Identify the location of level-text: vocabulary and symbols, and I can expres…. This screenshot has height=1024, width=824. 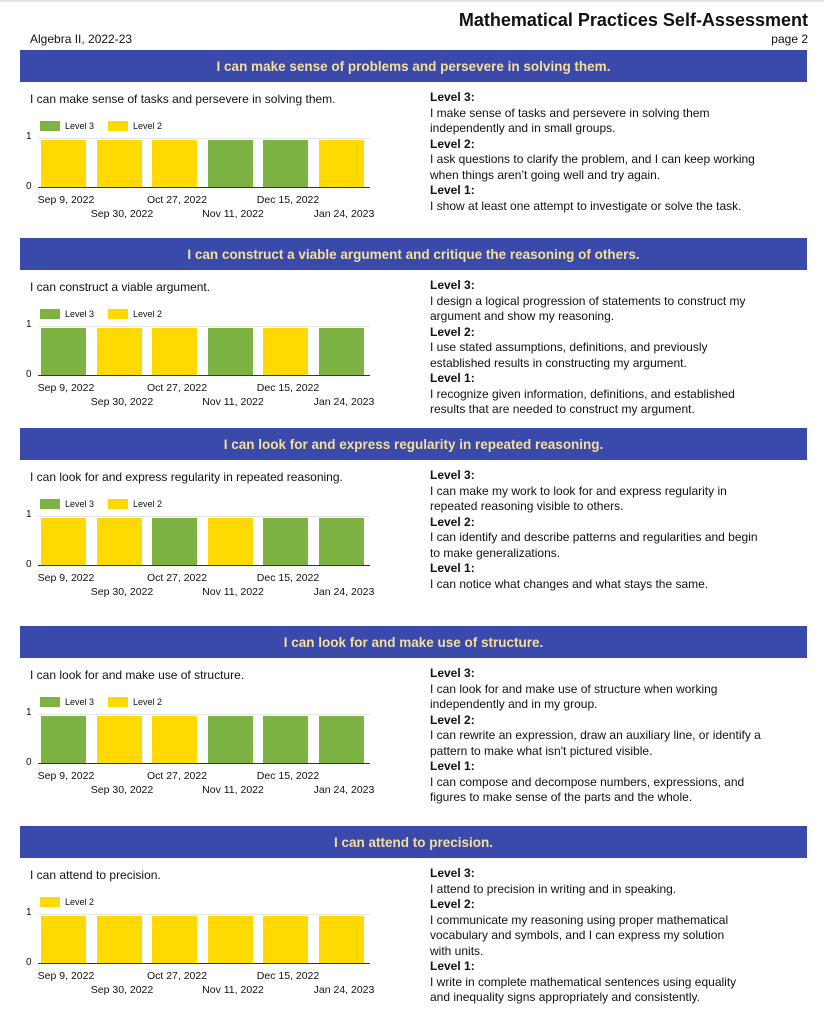
(577, 935).